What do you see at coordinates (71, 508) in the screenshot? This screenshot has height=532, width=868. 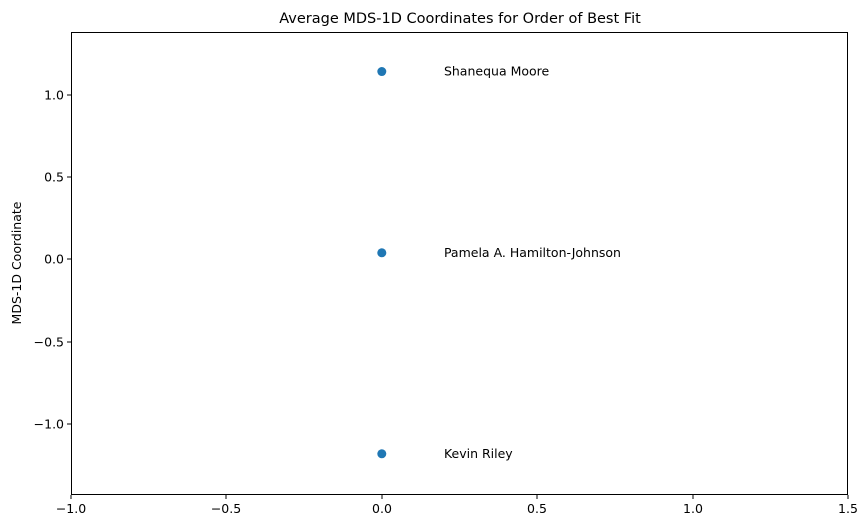 I see `x-tick-label: −1.0` at bounding box center [71, 508].